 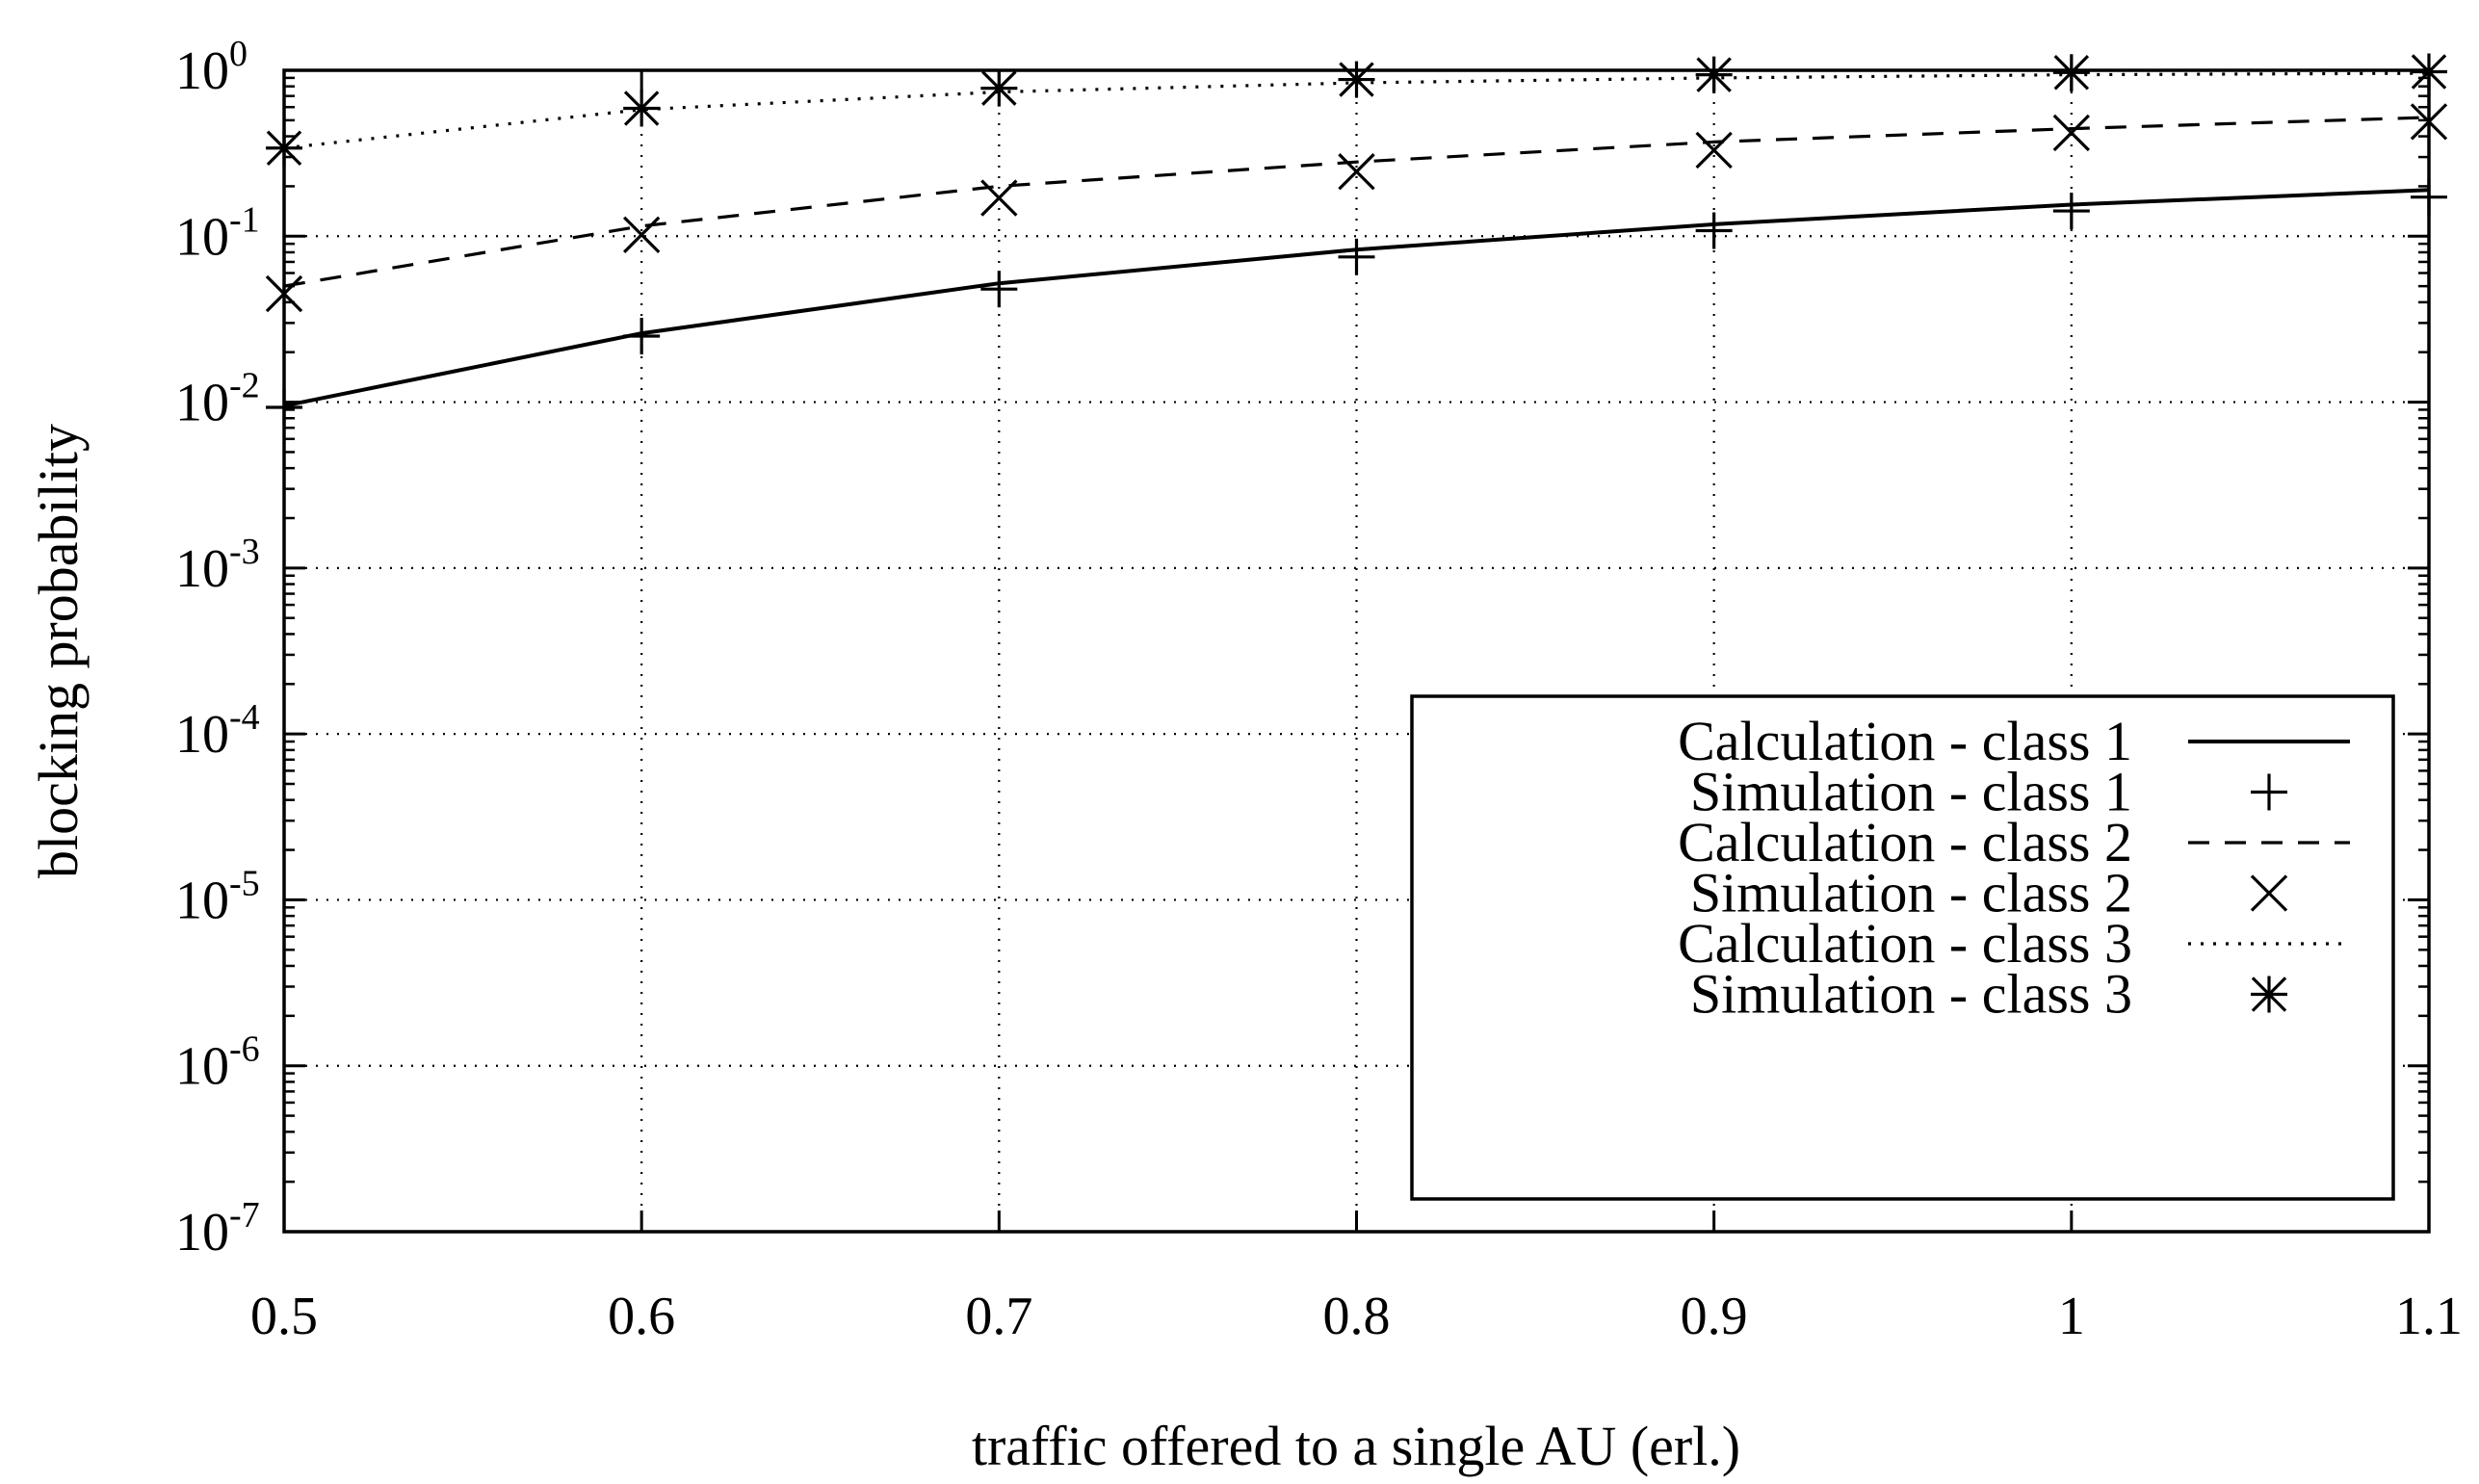 I want to click on legend-label: Calculation - class 3, so click(x=1905, y=943).